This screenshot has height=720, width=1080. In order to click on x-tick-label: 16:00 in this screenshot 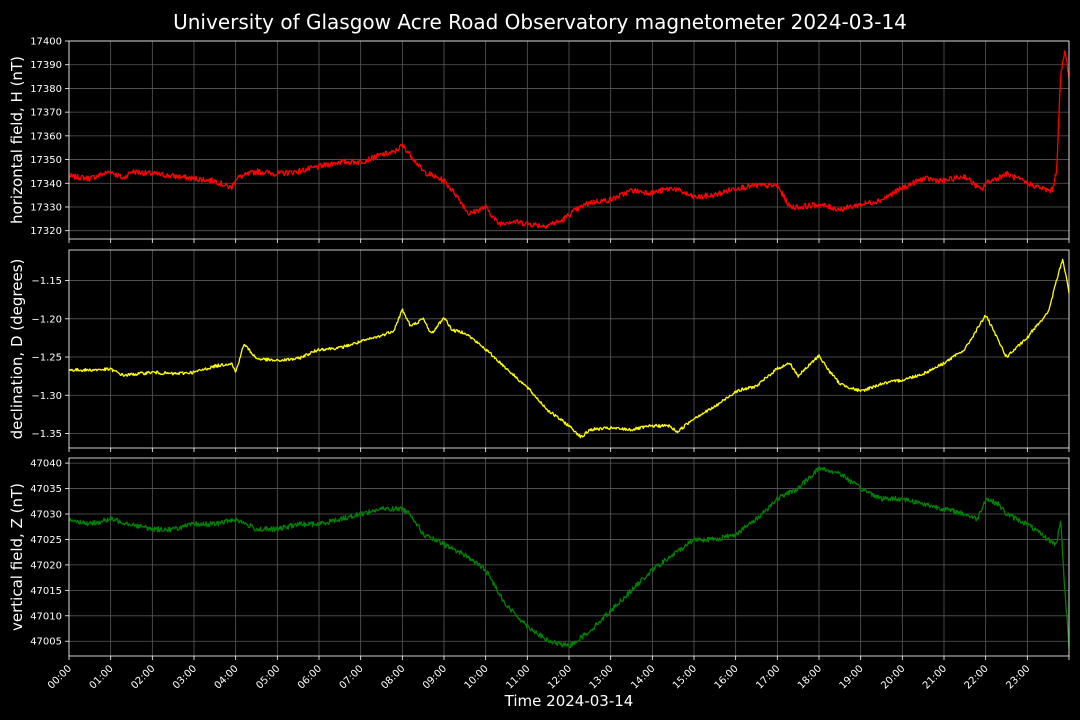, I will do `click(727, 677)`.